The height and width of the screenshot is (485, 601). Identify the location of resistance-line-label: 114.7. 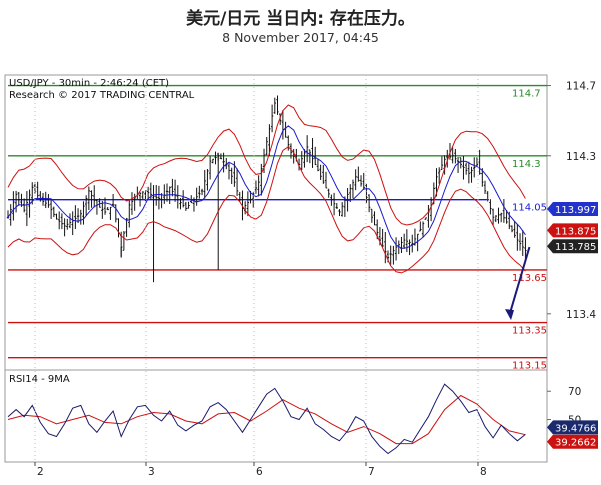
(526, 94).